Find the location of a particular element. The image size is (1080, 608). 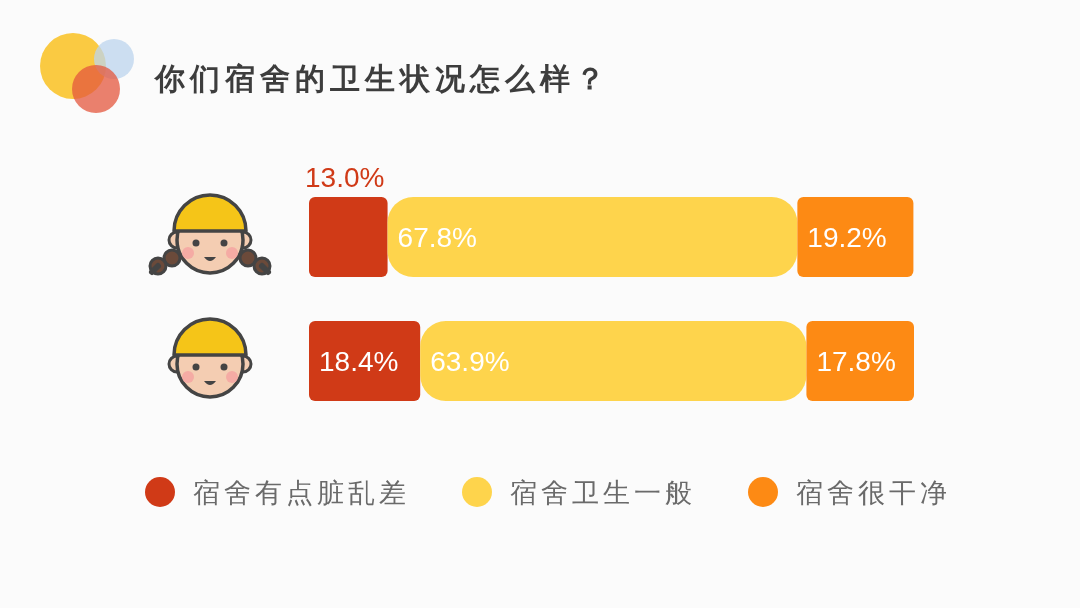

legend-label: 宿舍卫生一般 is located at coordinates (603, 493).